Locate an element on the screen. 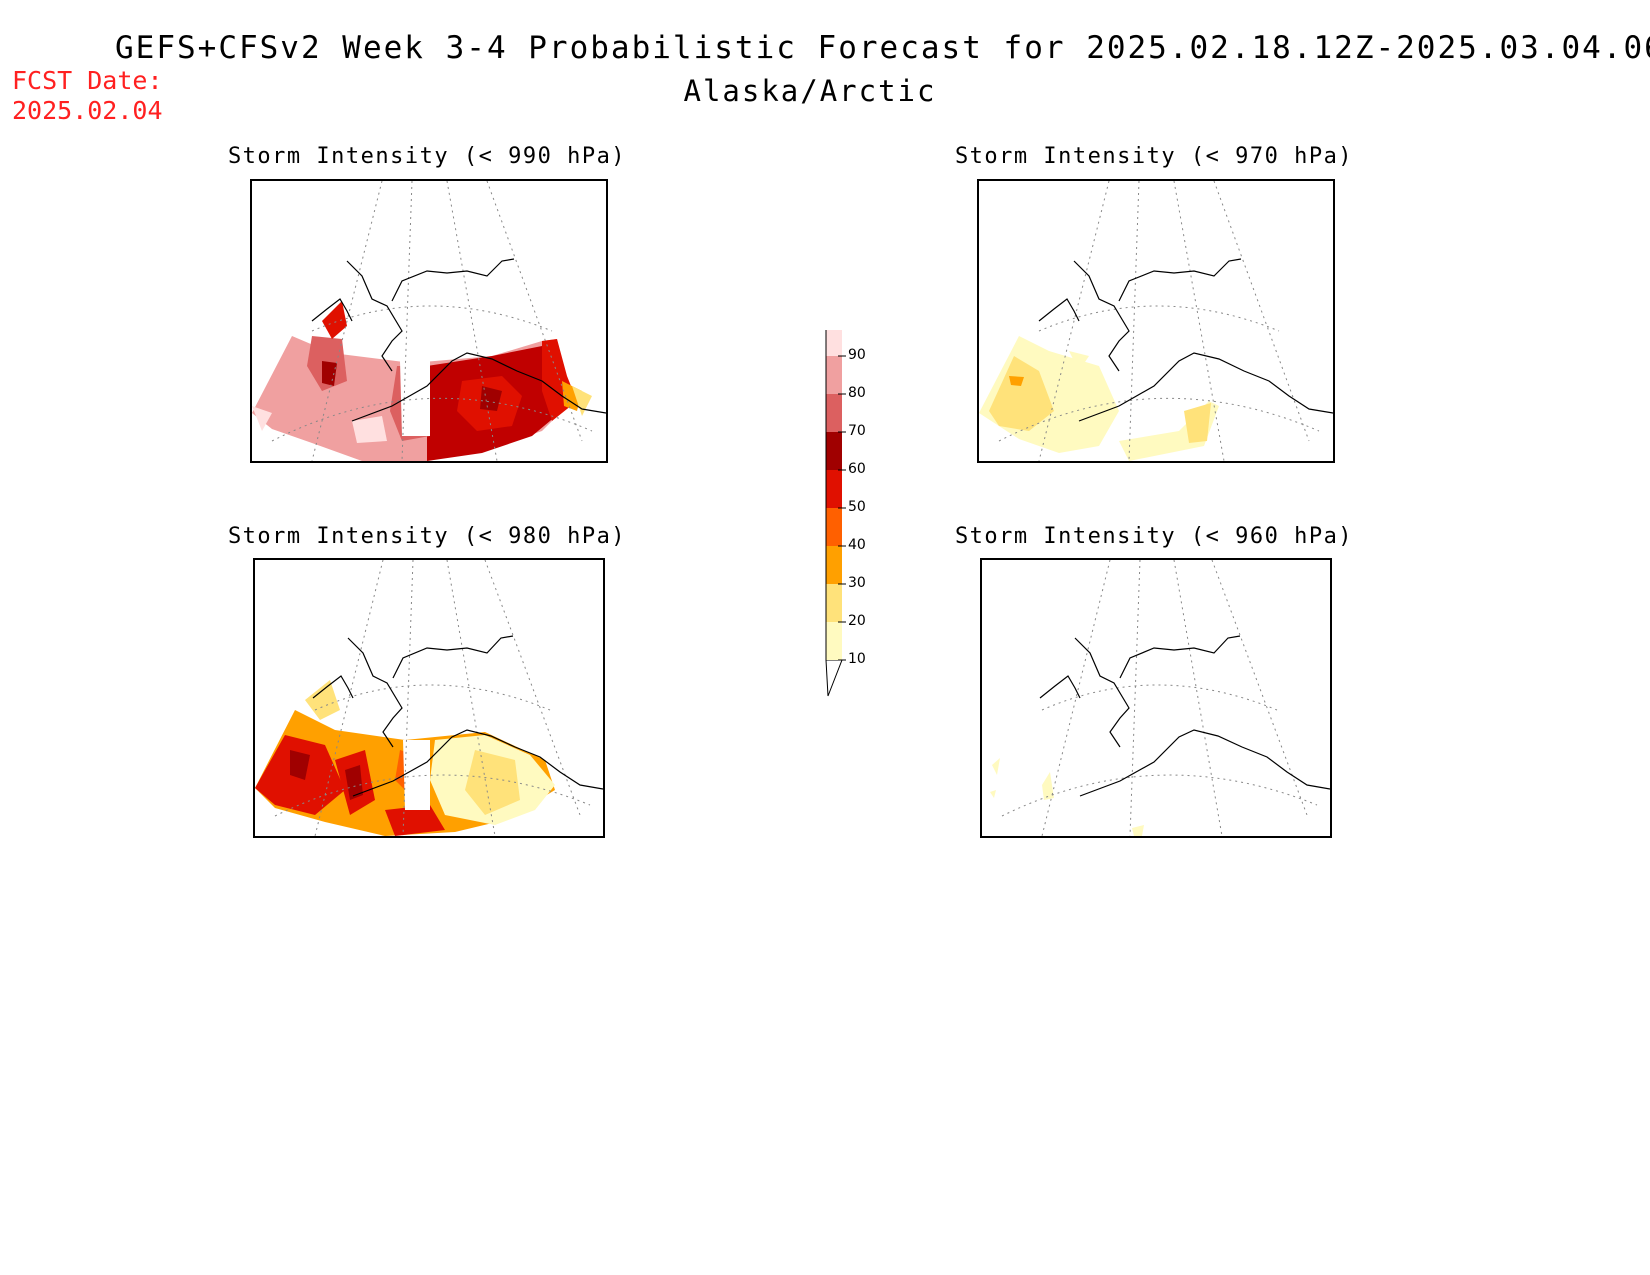 This screenshot has height=1275, width=1650. fcst-date-label: FCST Date: is located at coordinates (87, 80).